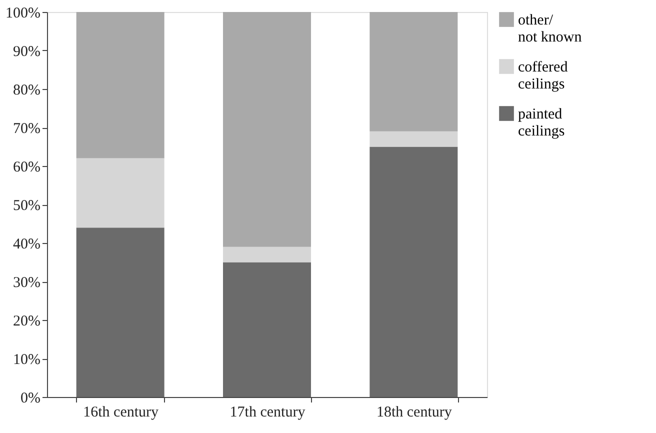 The image size is (656, 433). I want to click on y-tick-label: 60%, so click(26, 168).